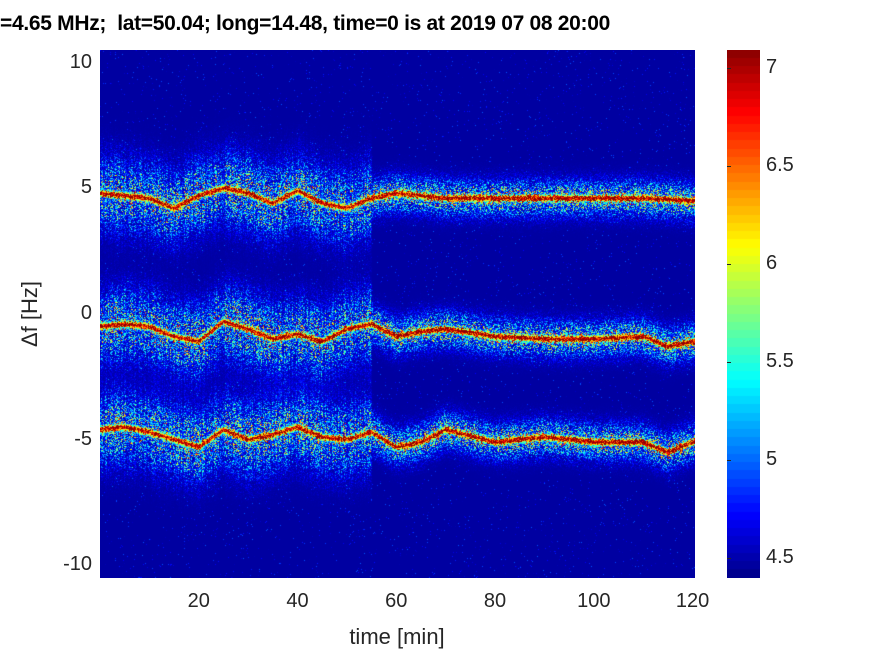 The height and width of the screenshot is (656, 875). I want to click on colorbar-tick-label: 6.5, so click(780, 164).